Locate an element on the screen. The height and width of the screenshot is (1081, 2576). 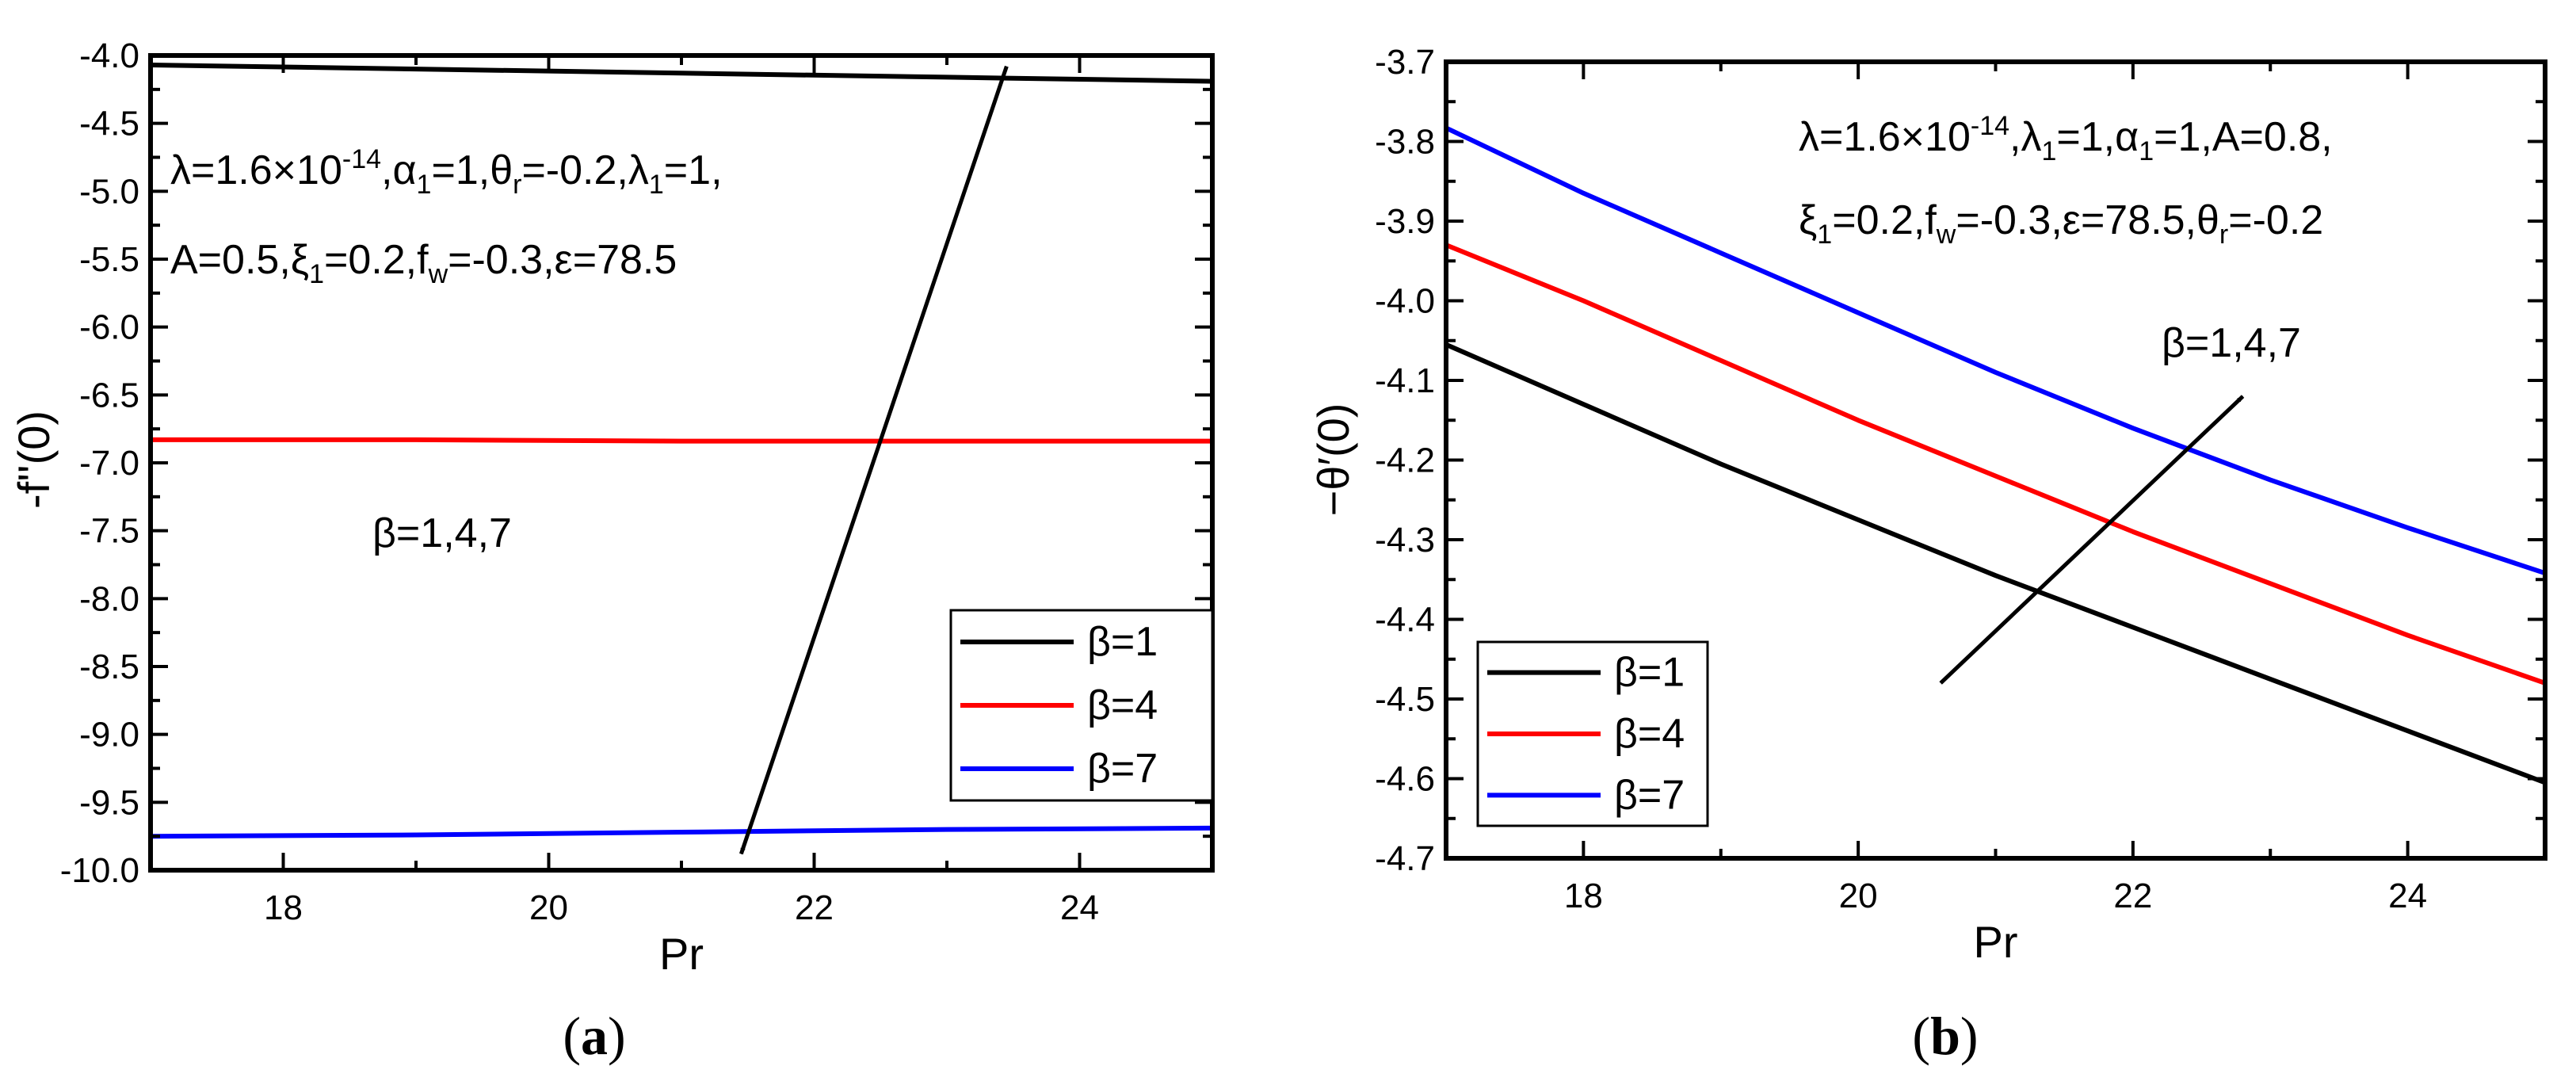
panel-b-annotation-segment: r is located at coordinates (2223, 235).